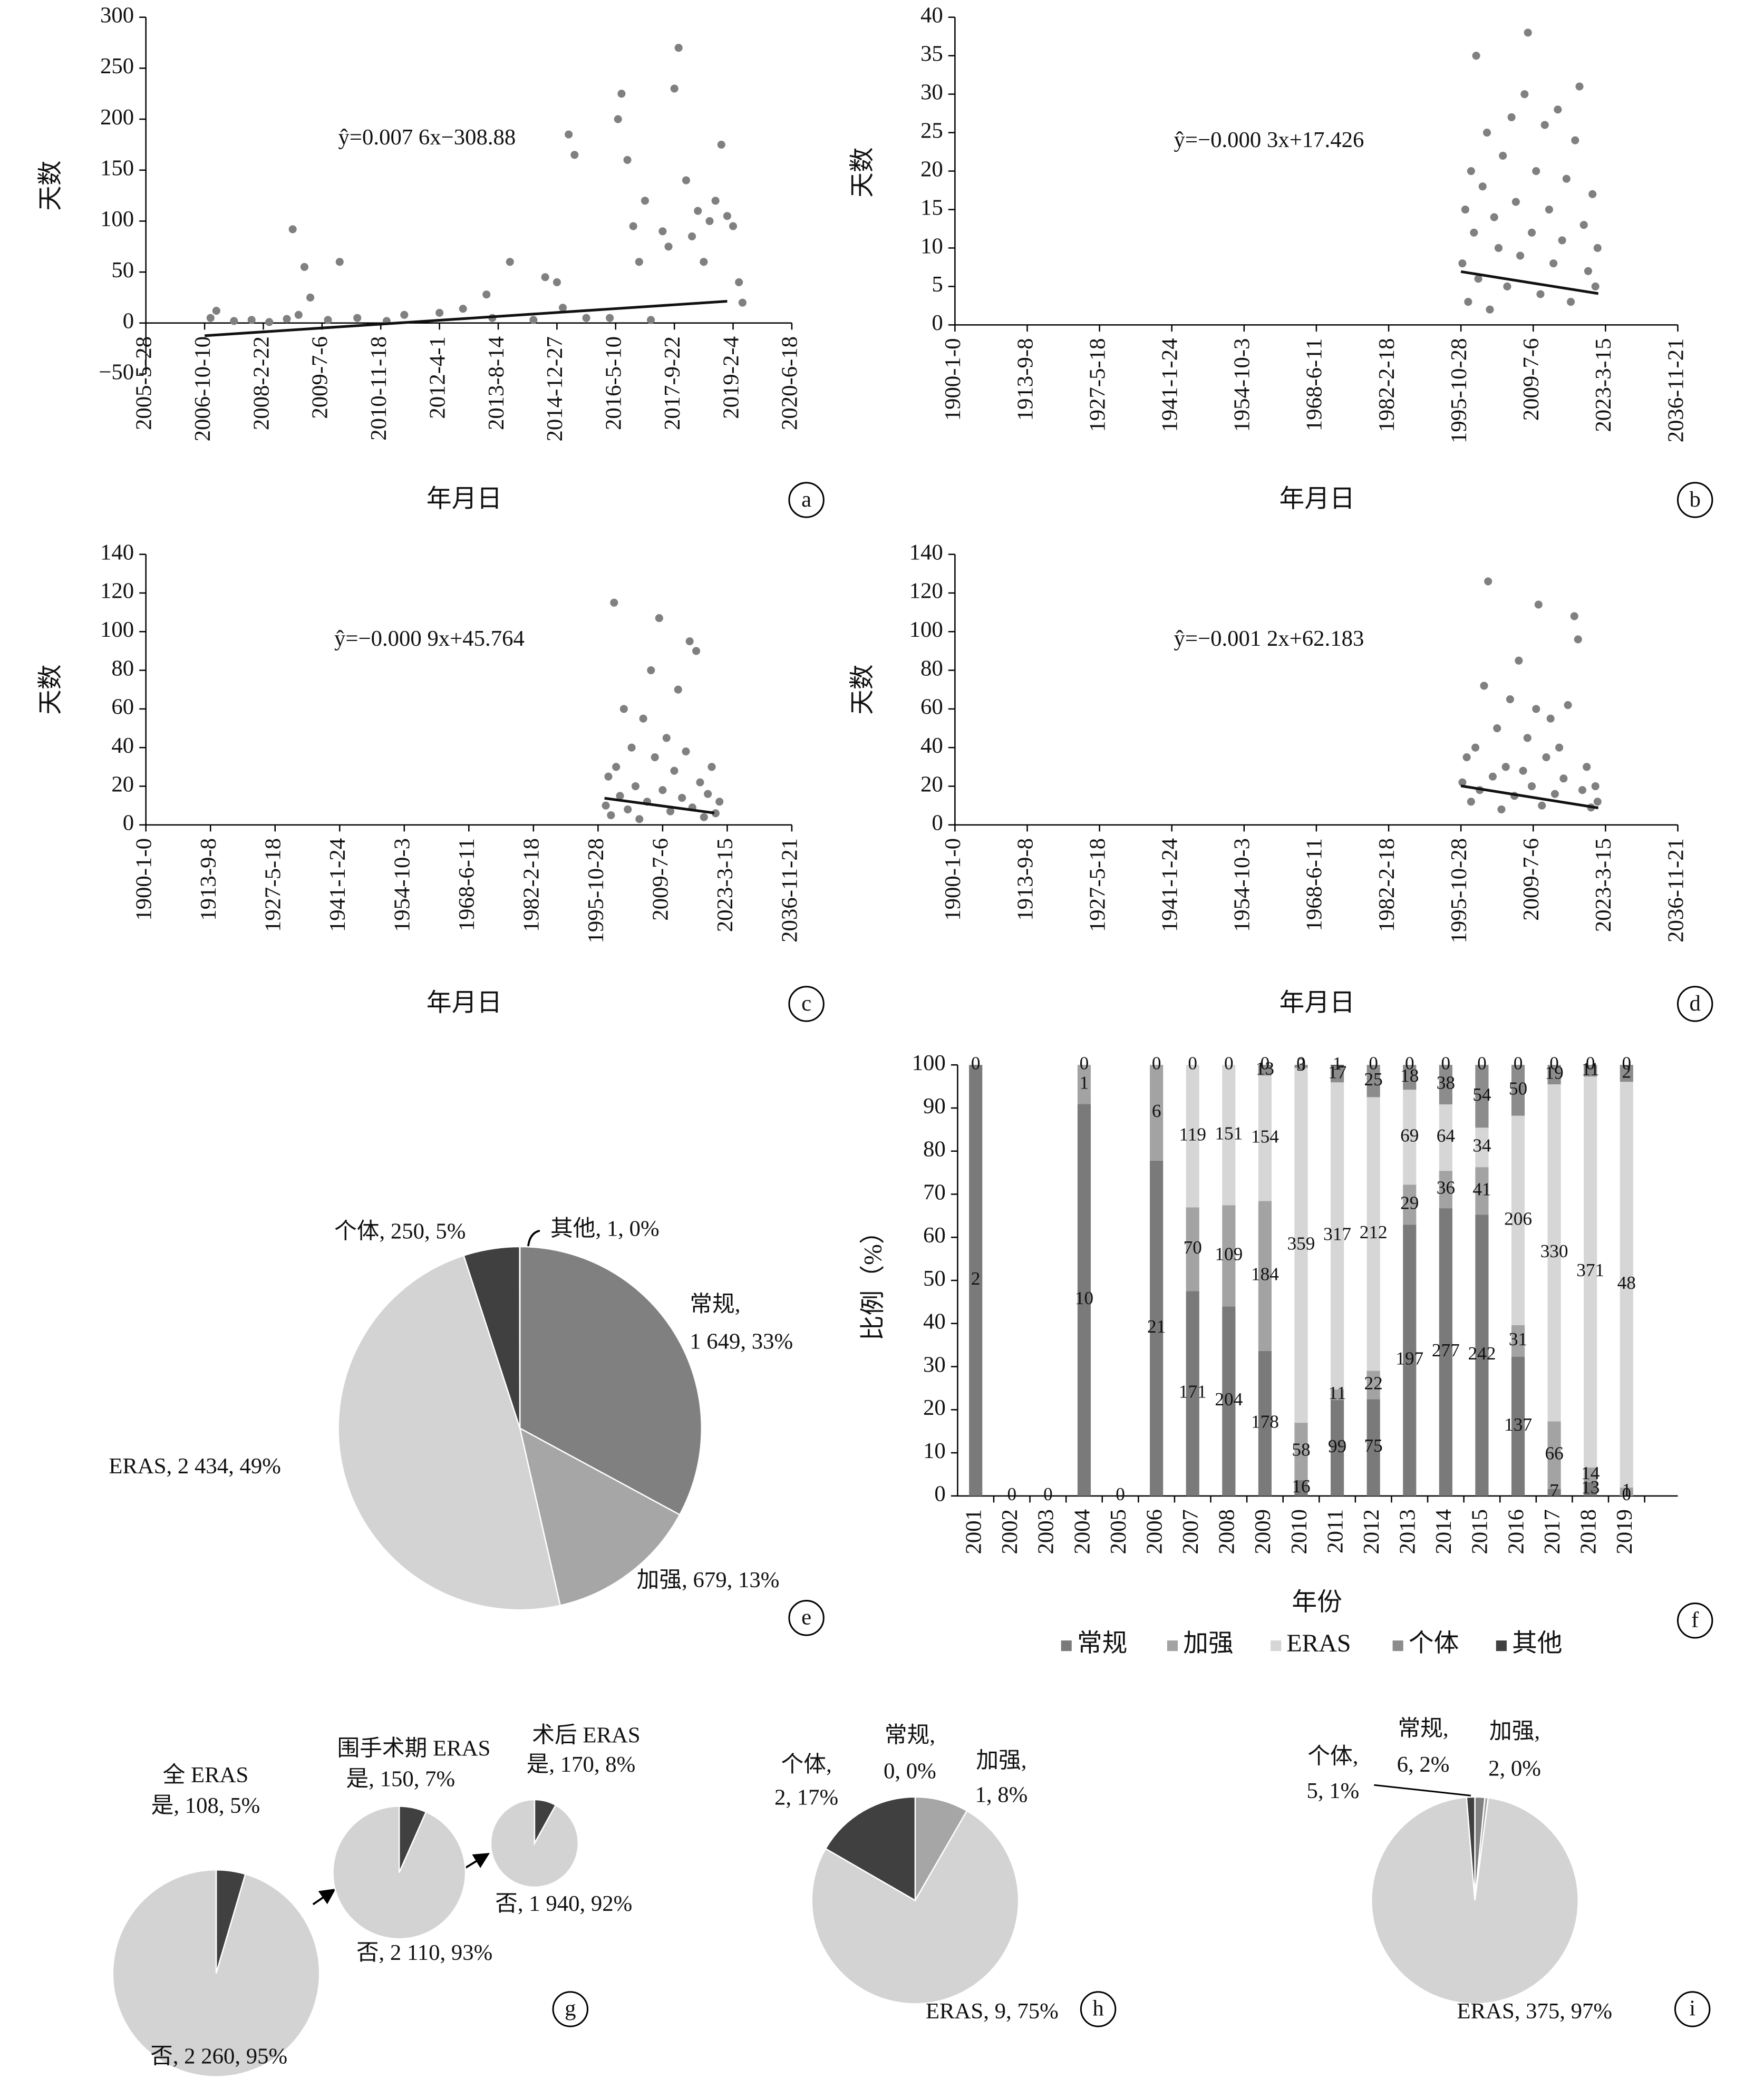  What do you see at coordinates (1409, 1135) in the screenshot?
I see `data-label: 69` at bounding box center [1409, 1135].